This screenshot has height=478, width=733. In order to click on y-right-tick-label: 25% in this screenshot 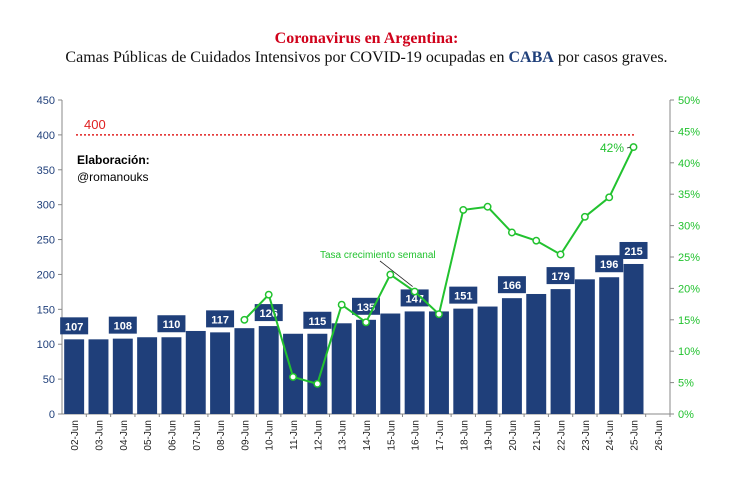, I will do `click(689, 258)`.